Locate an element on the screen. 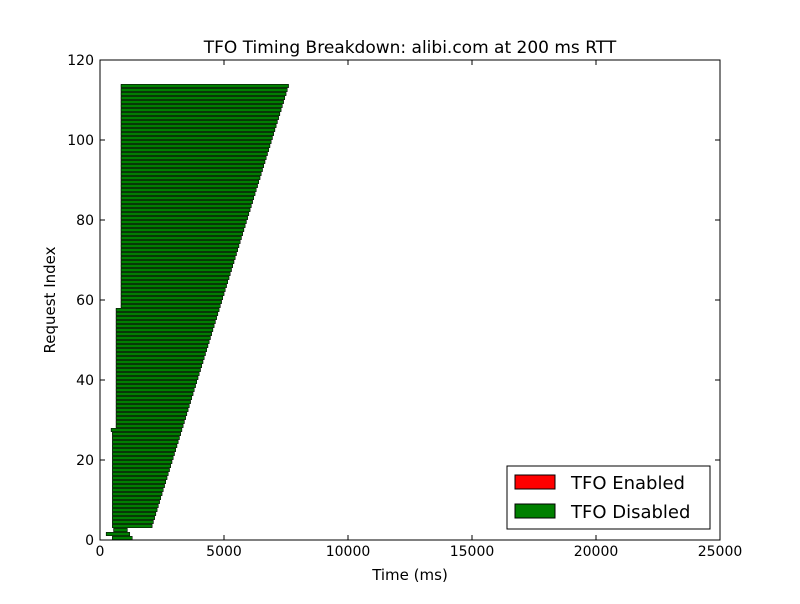 Image resolution: width=800 pixels, height=604 pixels. y-tick-label: 100 is located at coordinates (80, 141).